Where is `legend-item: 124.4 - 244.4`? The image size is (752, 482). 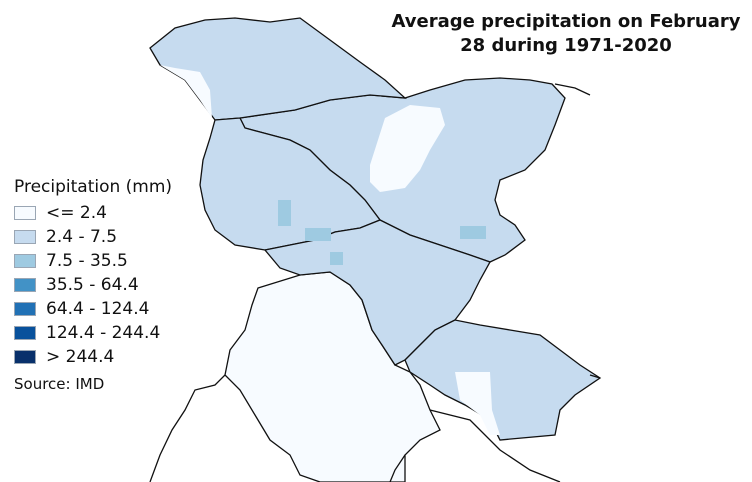 legend-item: 124.4 - 244.4 is located at coordinates (93, 333).